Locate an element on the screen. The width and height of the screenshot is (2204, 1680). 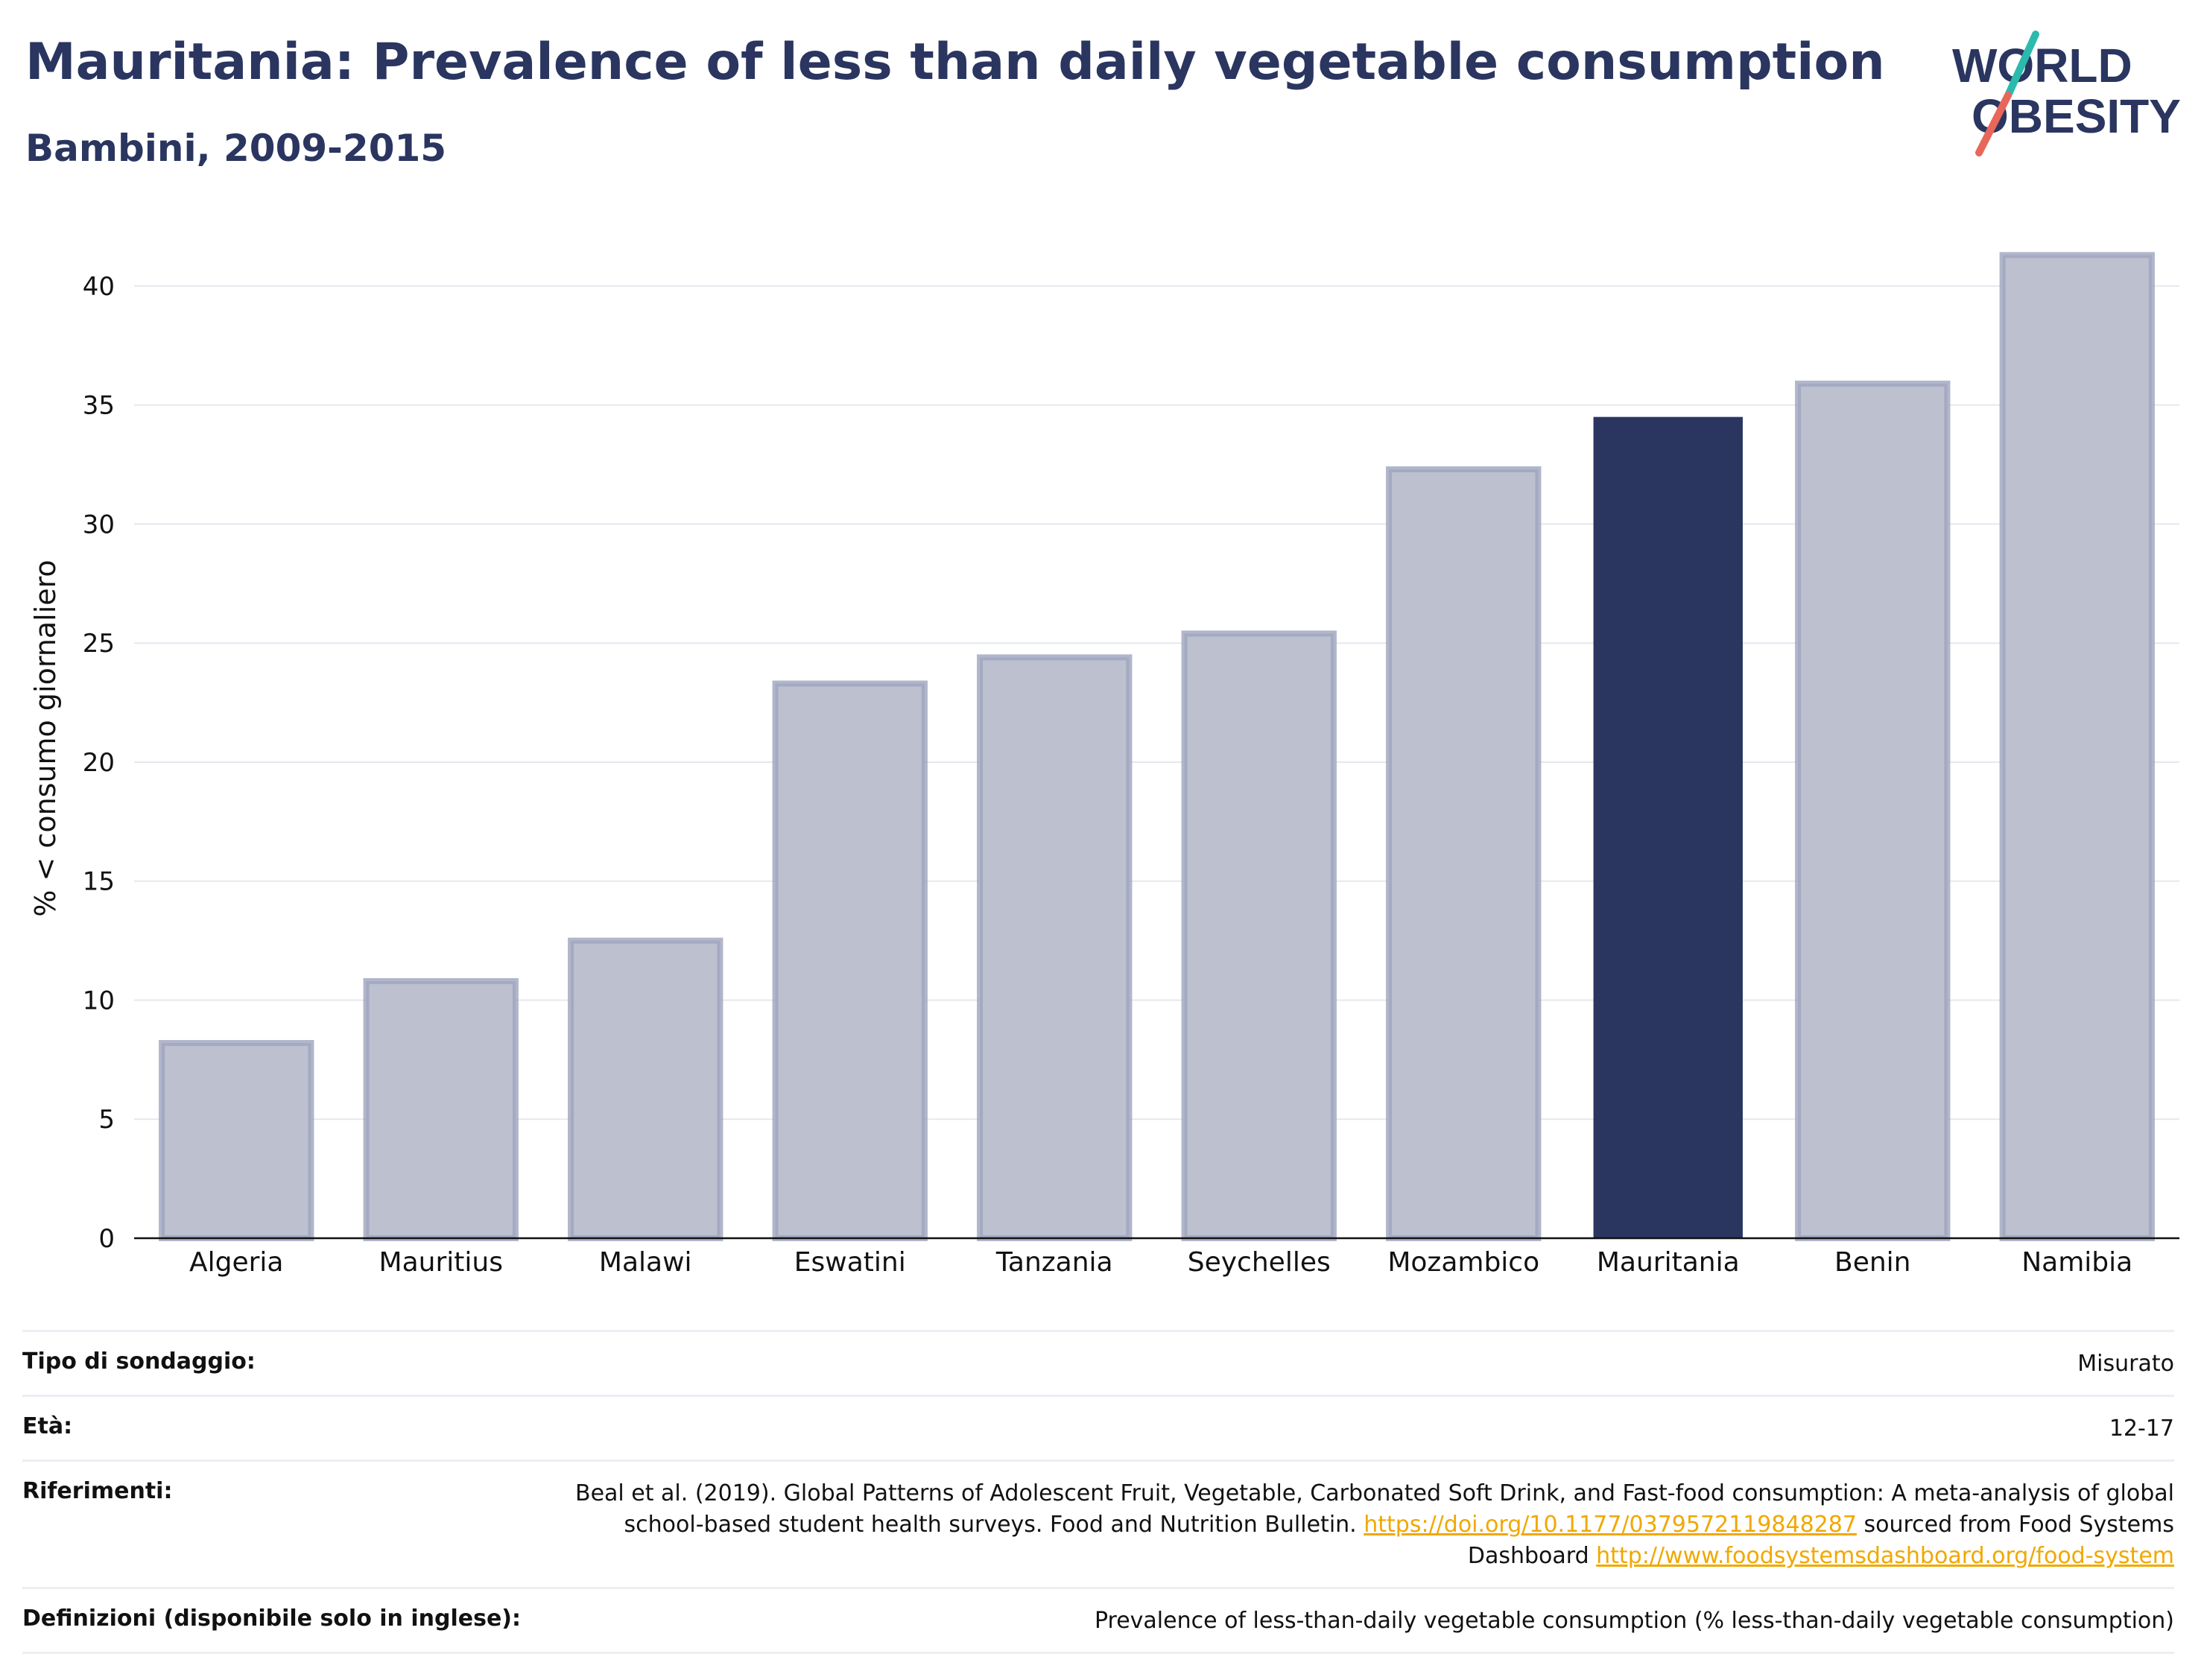
bar-algeria is located at coordinates (236, 1140).